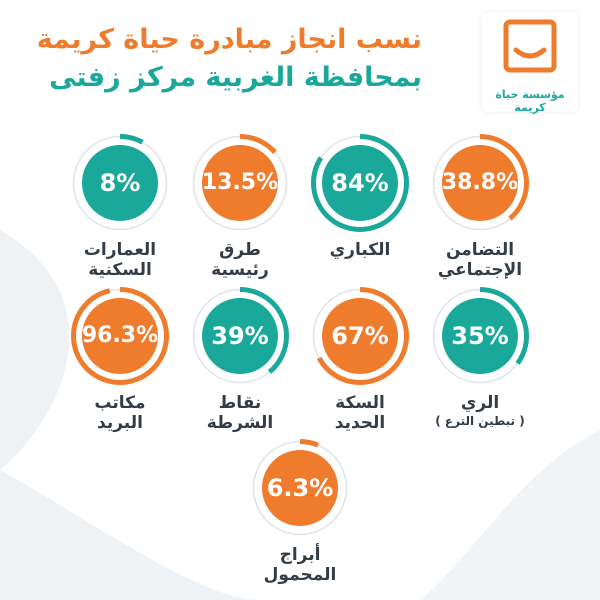  I want to click on item-label-text: مكاتب البريد, so click(120, 413).